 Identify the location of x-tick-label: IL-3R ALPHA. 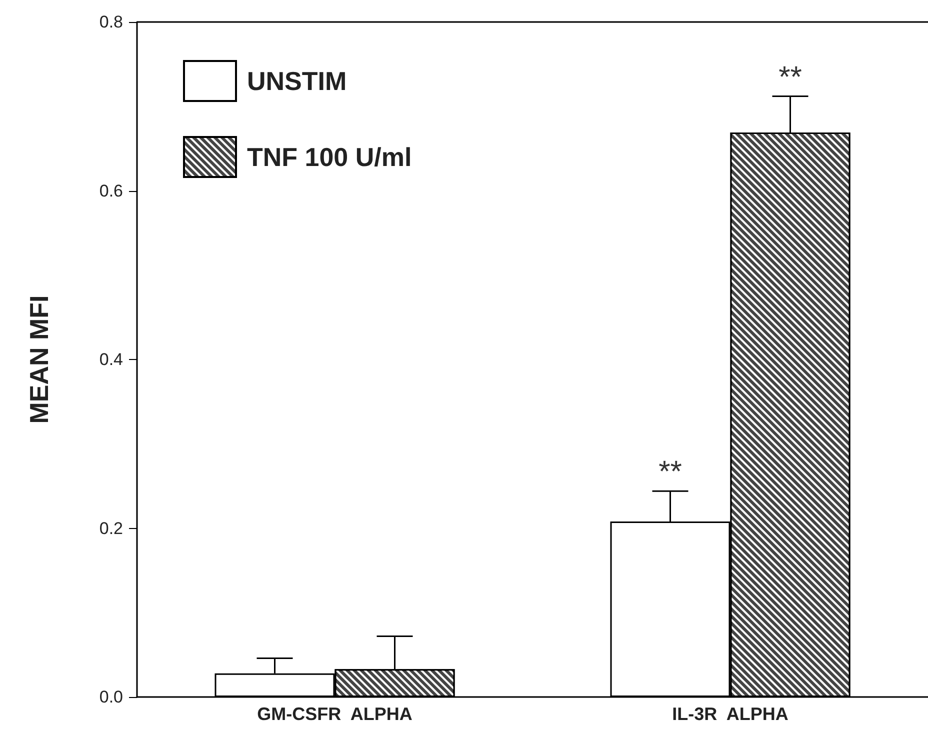
(730, 714).